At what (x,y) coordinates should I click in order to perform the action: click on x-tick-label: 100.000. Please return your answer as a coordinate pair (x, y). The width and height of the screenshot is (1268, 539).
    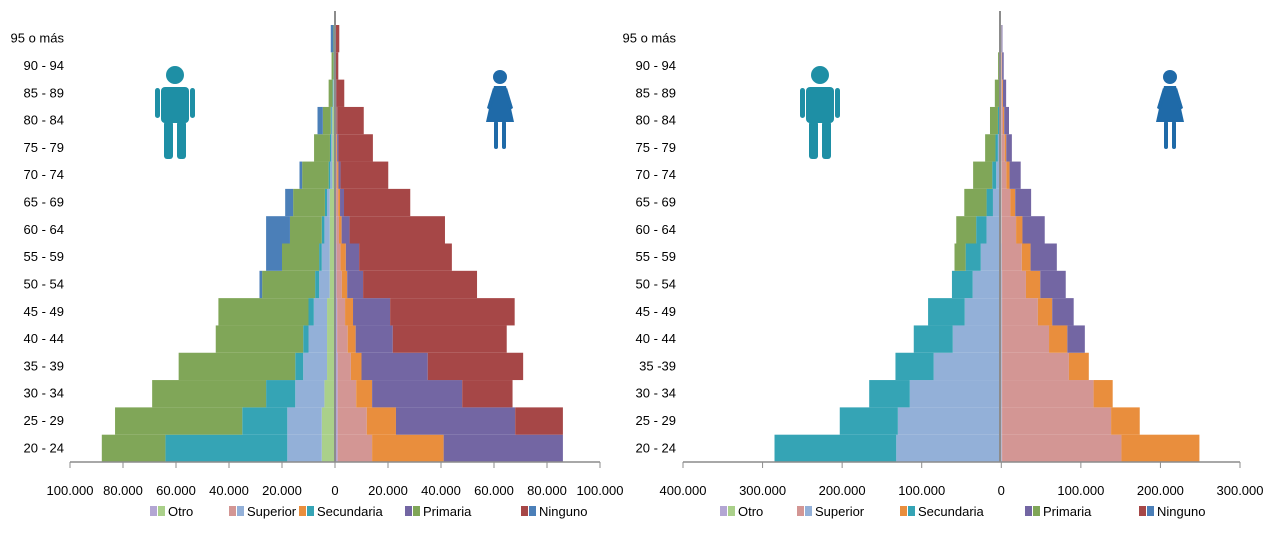
    Looking at the image, I should click on (1080, 490).